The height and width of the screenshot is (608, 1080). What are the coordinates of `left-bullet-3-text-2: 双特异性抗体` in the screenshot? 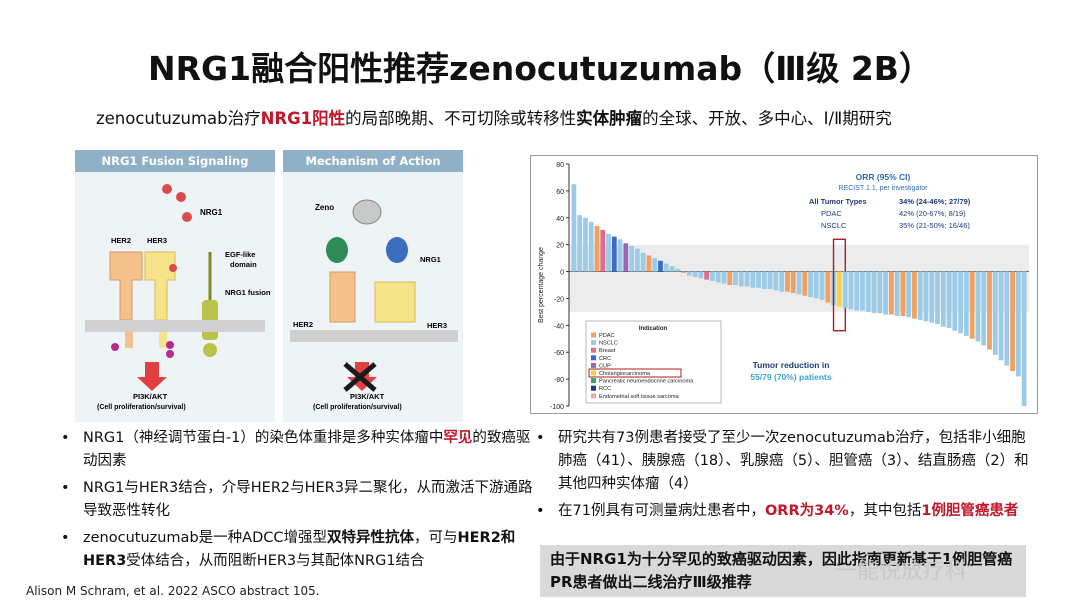 It's located at (370, 538).